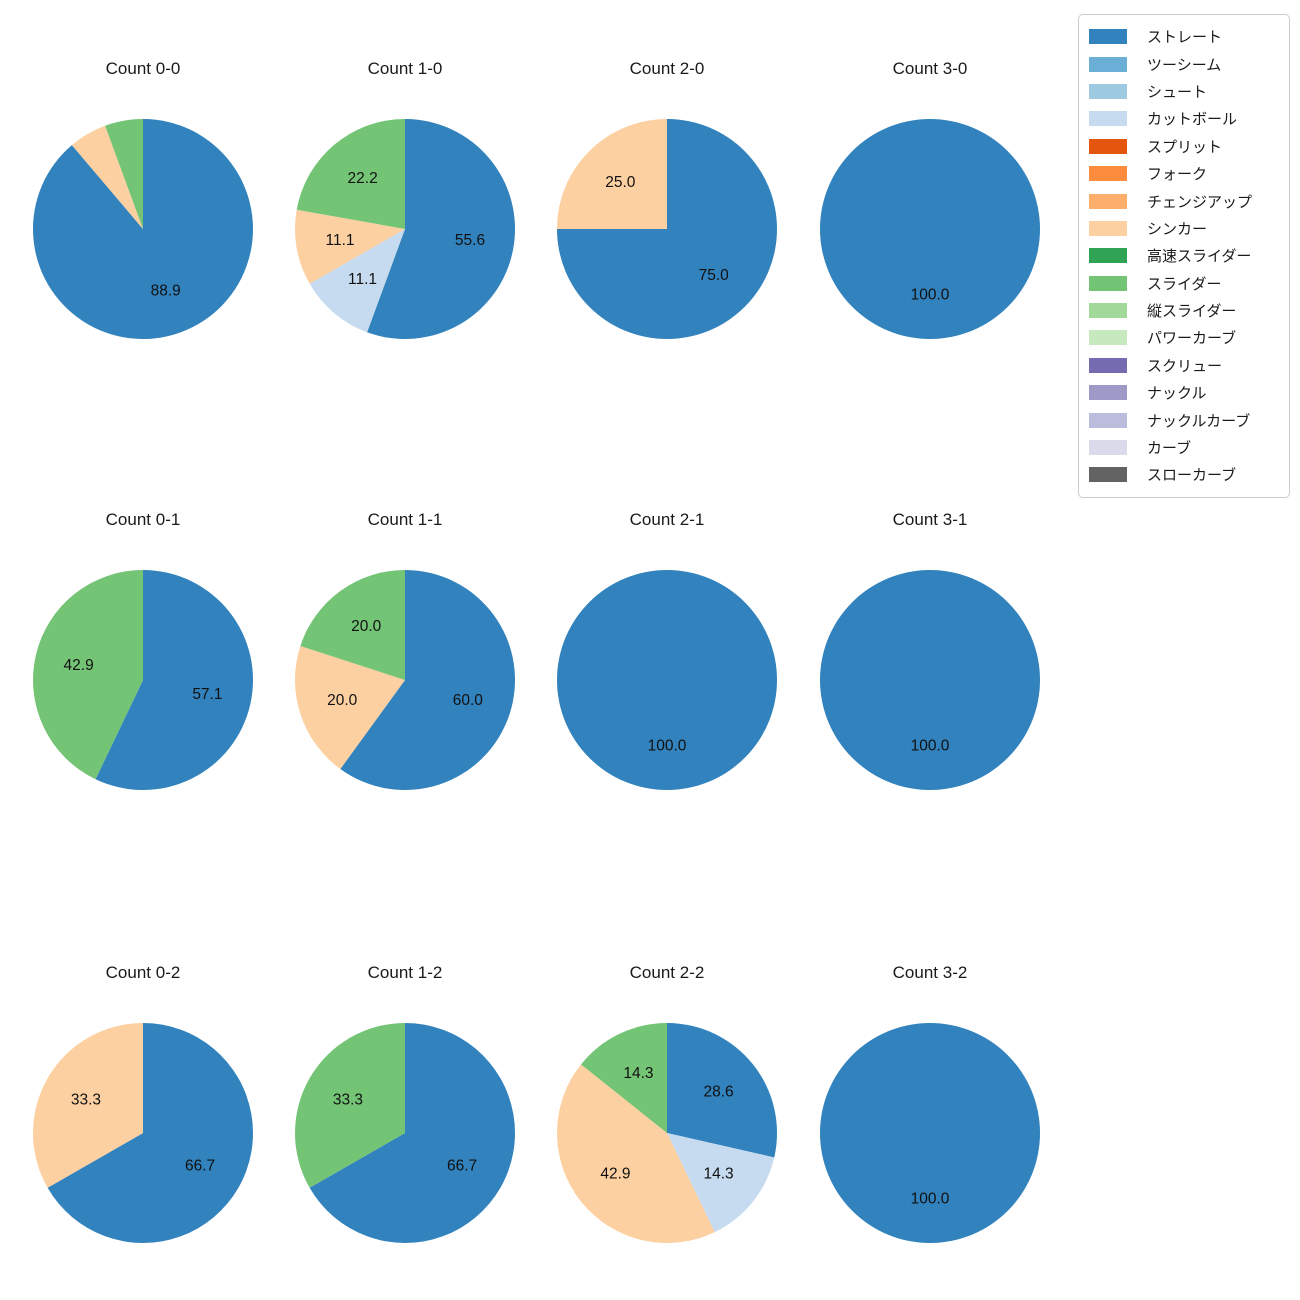 The width and height of the screenshot is (1300, 1300). Describe the element at coordinates (714, 275) in the screenshot. I see `pie-percent-label: 75.0` at that location.